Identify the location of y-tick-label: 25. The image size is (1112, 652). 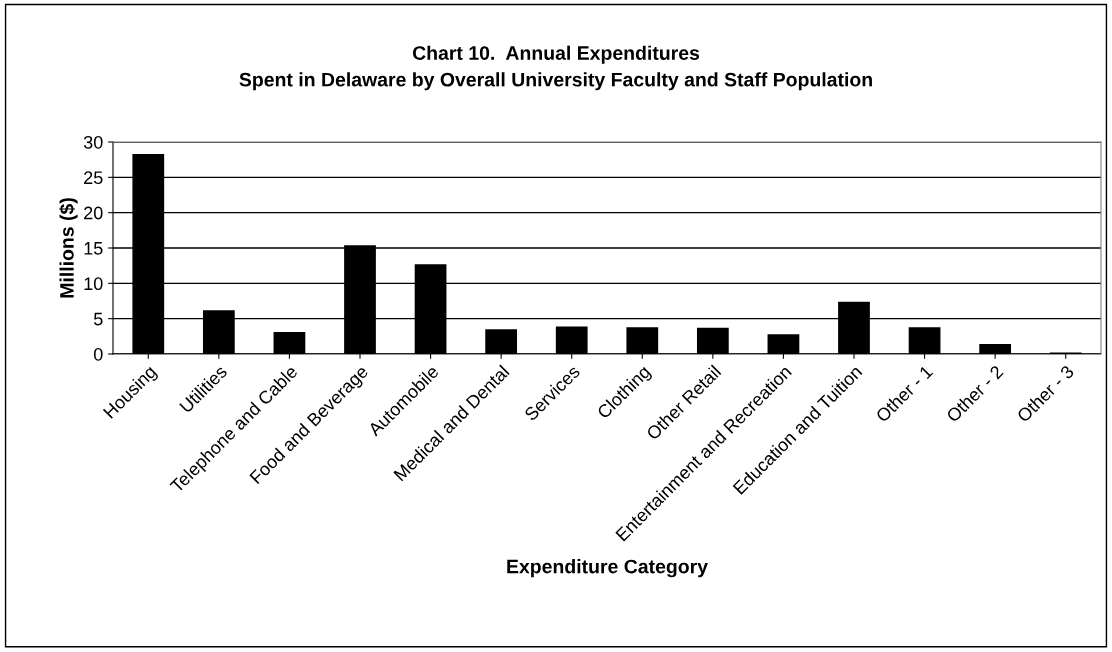
(93, 178).